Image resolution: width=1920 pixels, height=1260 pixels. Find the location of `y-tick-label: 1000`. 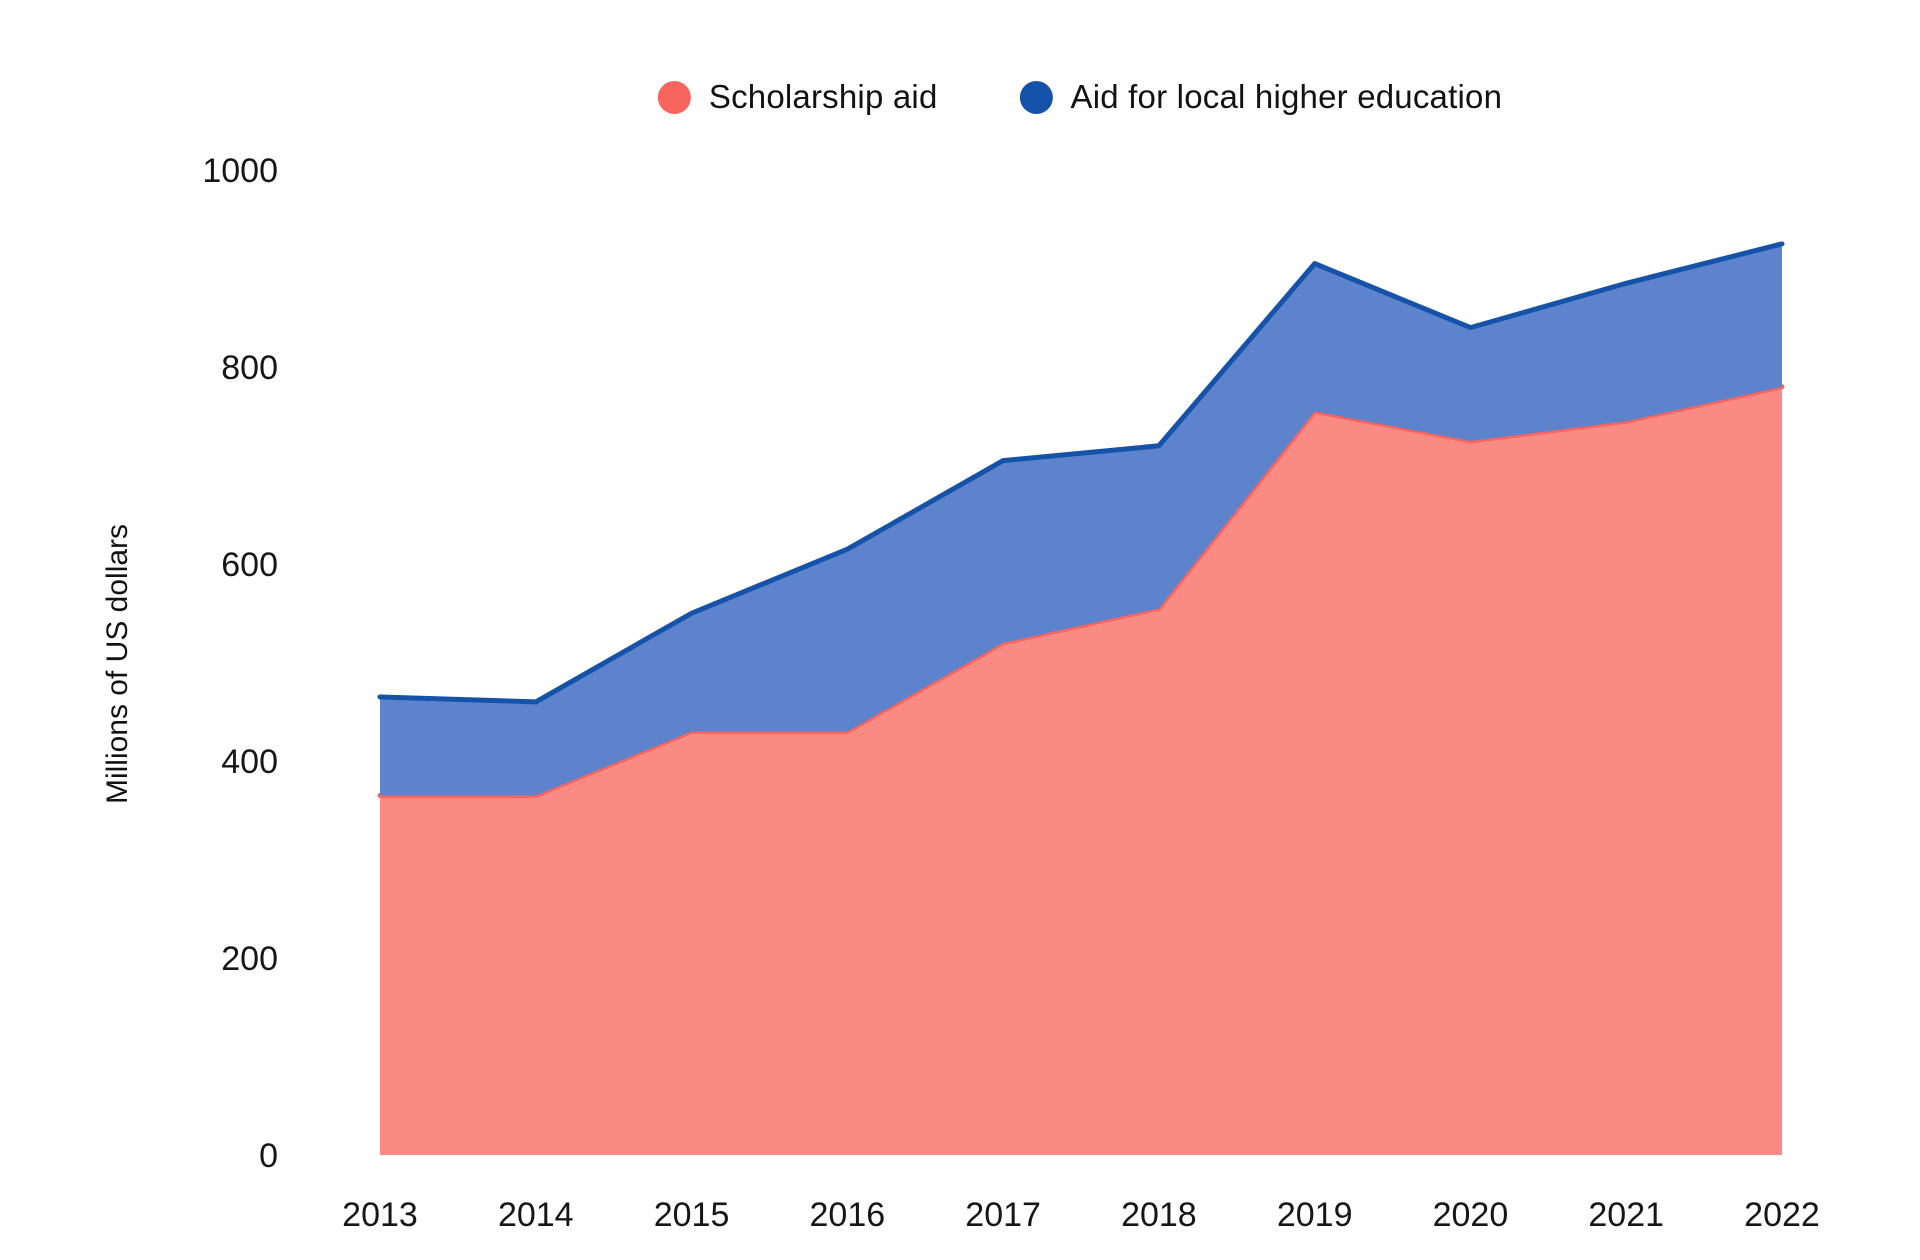

y-tick-label: 1000 is located at coordinates (240, 171).